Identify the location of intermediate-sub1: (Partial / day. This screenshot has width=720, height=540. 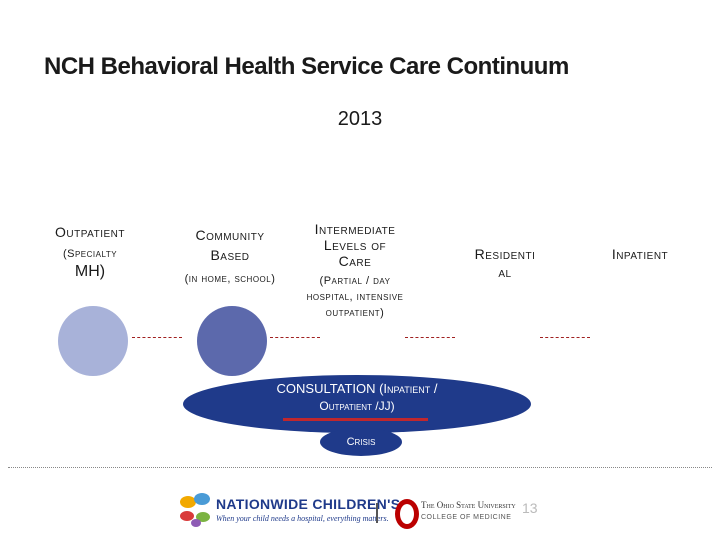
(355, 281).